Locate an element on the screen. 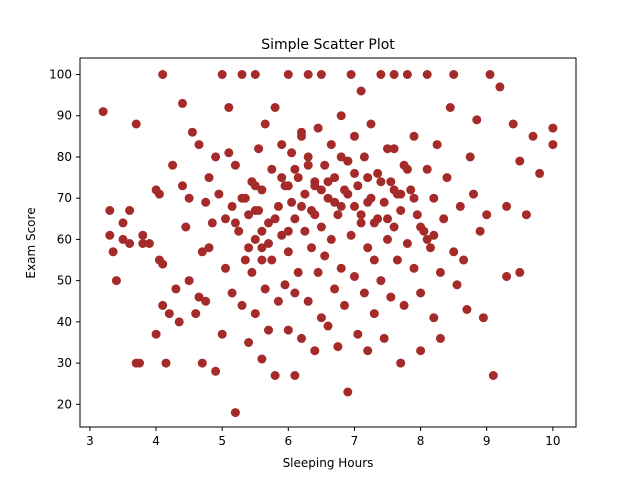 The image size is (640, 484). y-tick-label: 100 is located at coordinates (60, 74).